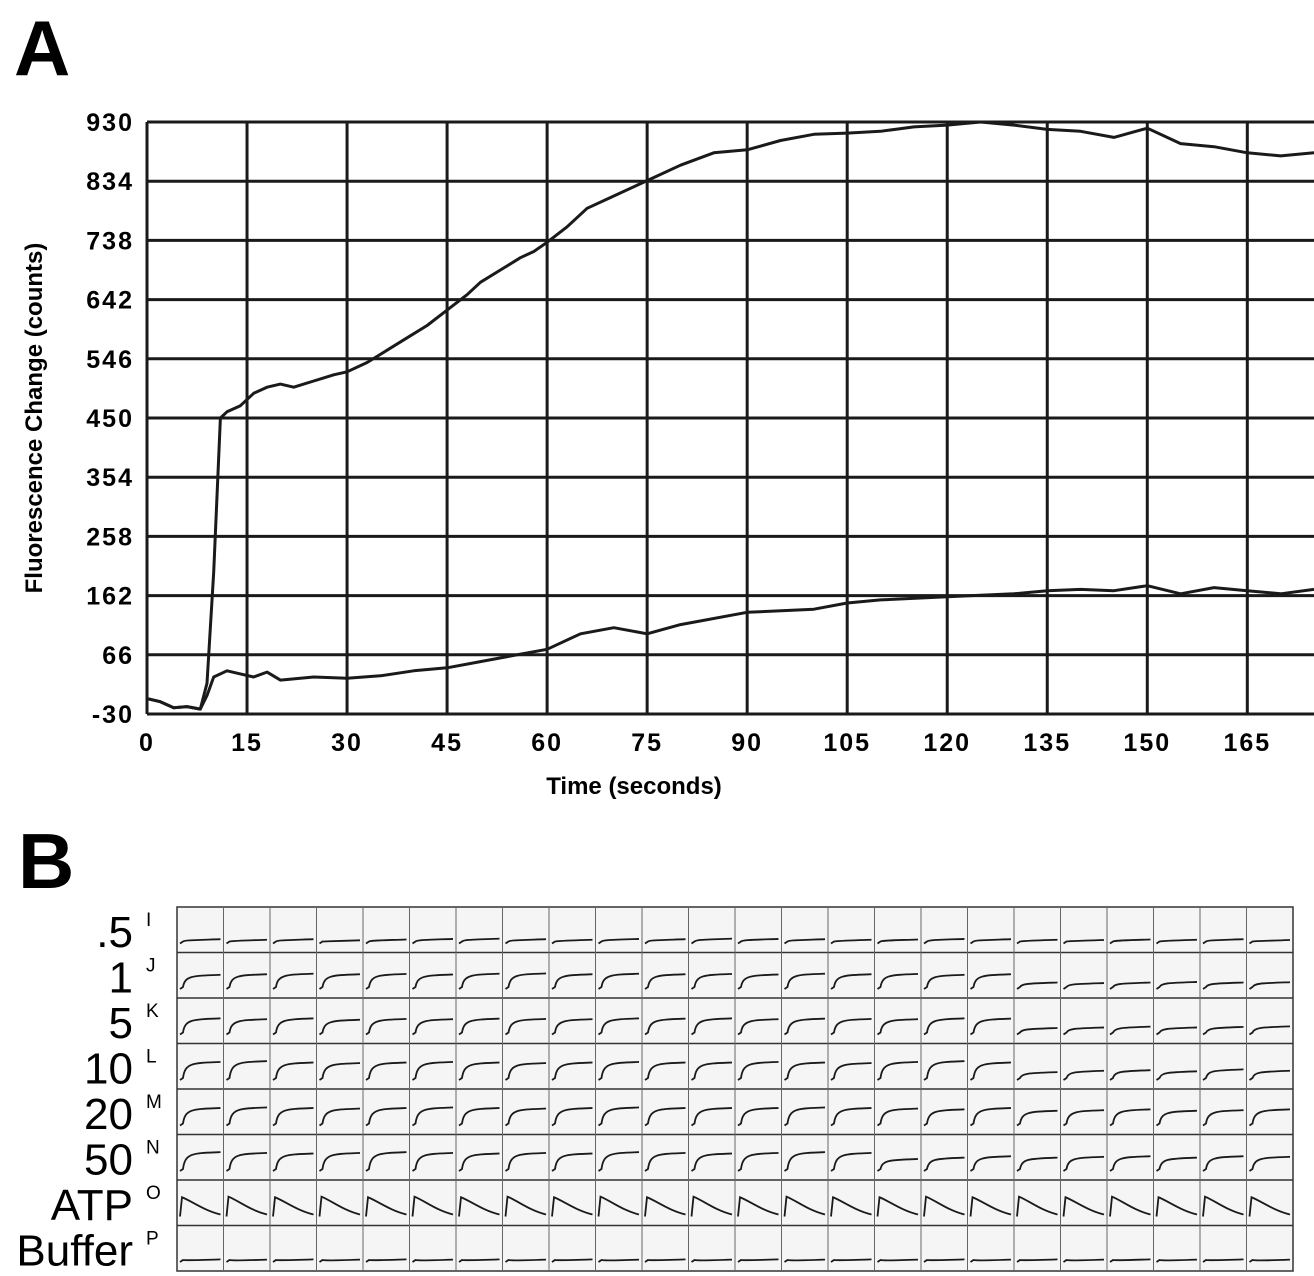 The width and height of the screenshot is (1314, 1276). What do you see at coordinates (121, 977) in the screenshot?
I see `row-concentration-label: 1` at bounding box center [121, 977].